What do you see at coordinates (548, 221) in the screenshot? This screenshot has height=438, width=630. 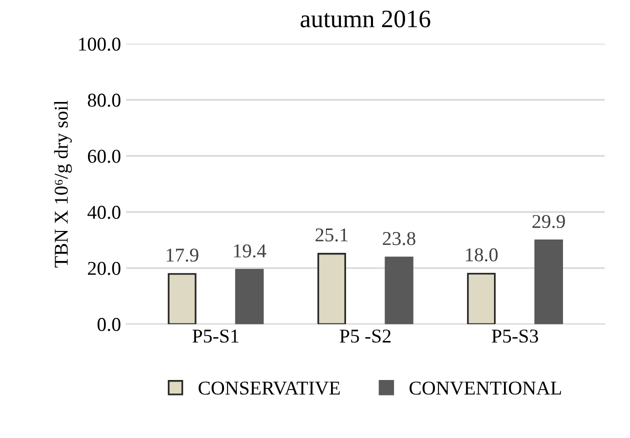 I see `data-label: 29.9` at bounding box center [548, 221].